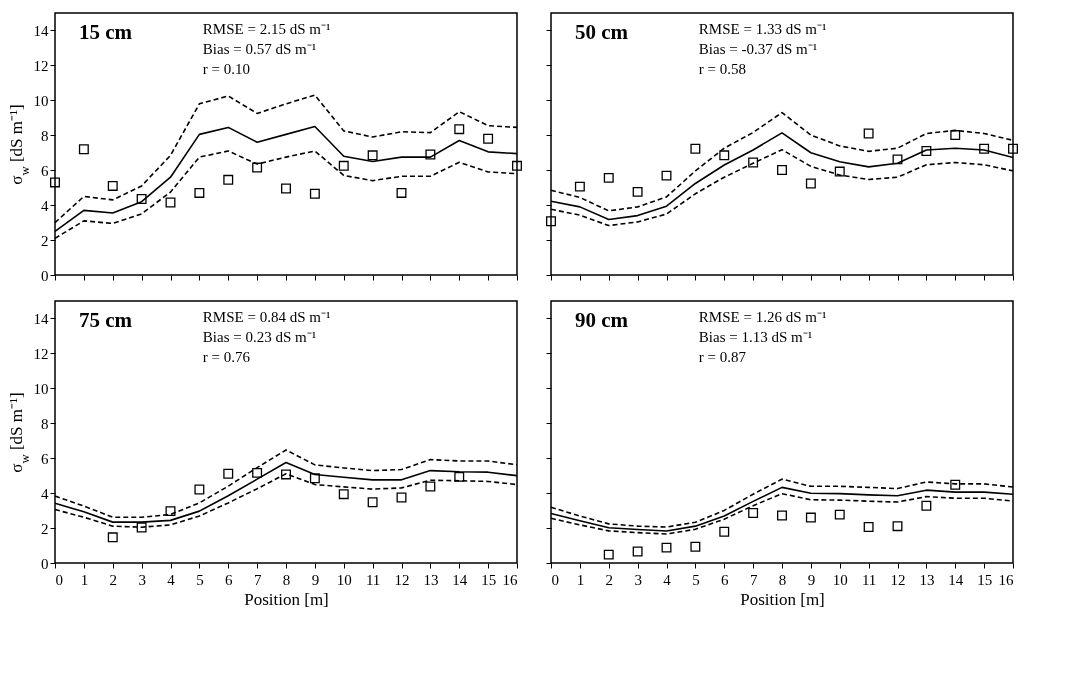  Describe the element at coordinates (602, 320) in the screenshot. I see `chart-title: 90 cm` at that location.